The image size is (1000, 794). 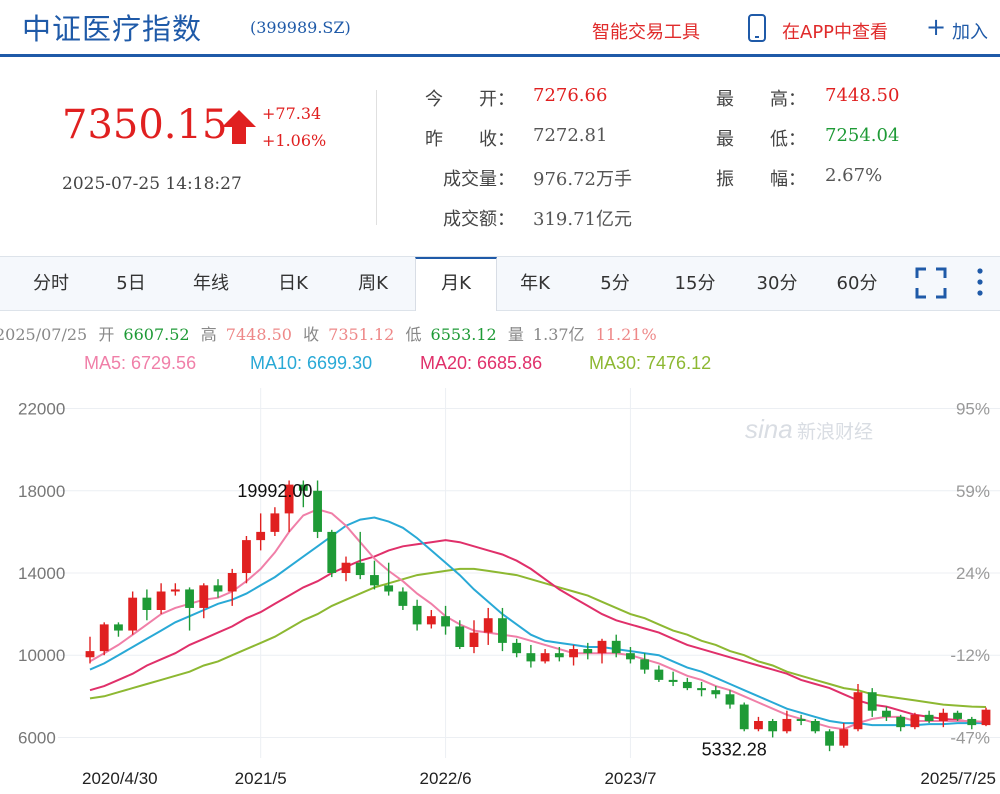 I want to click on low-label: 最 低：, so click(x=761, y=139).